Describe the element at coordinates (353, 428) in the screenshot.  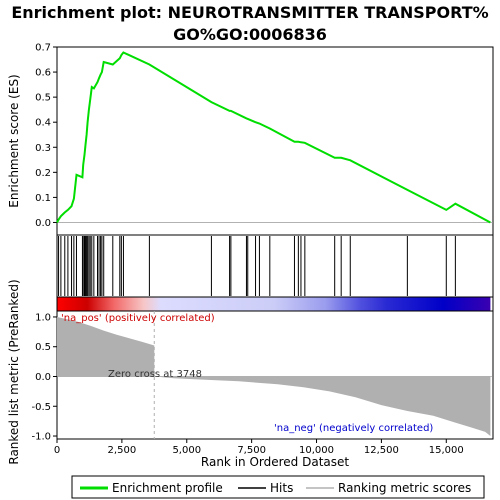
I see `neg-label: 'na_neg' (negatively correlated)` at that location.